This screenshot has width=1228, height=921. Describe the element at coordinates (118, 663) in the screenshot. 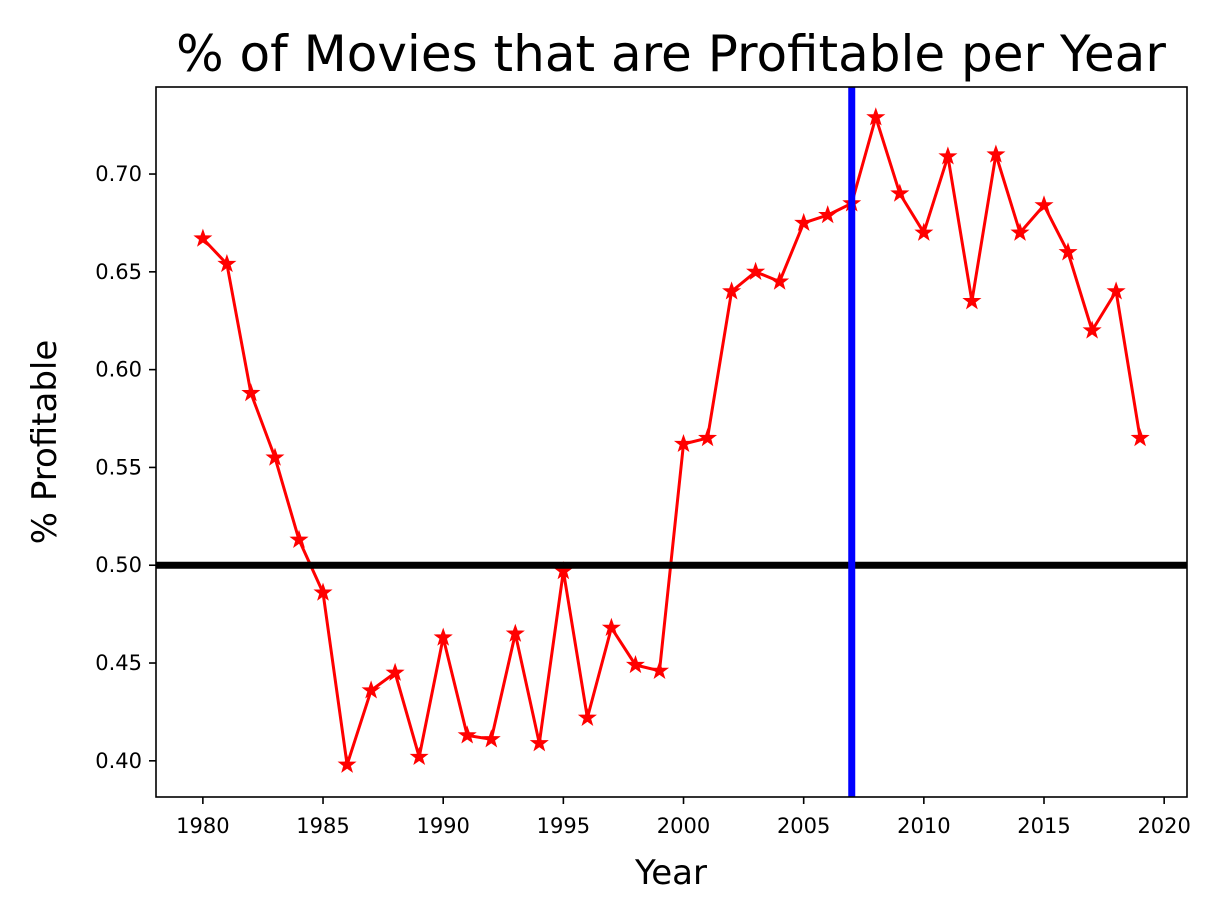

I see `y-tick-label: 0.45` at that location.